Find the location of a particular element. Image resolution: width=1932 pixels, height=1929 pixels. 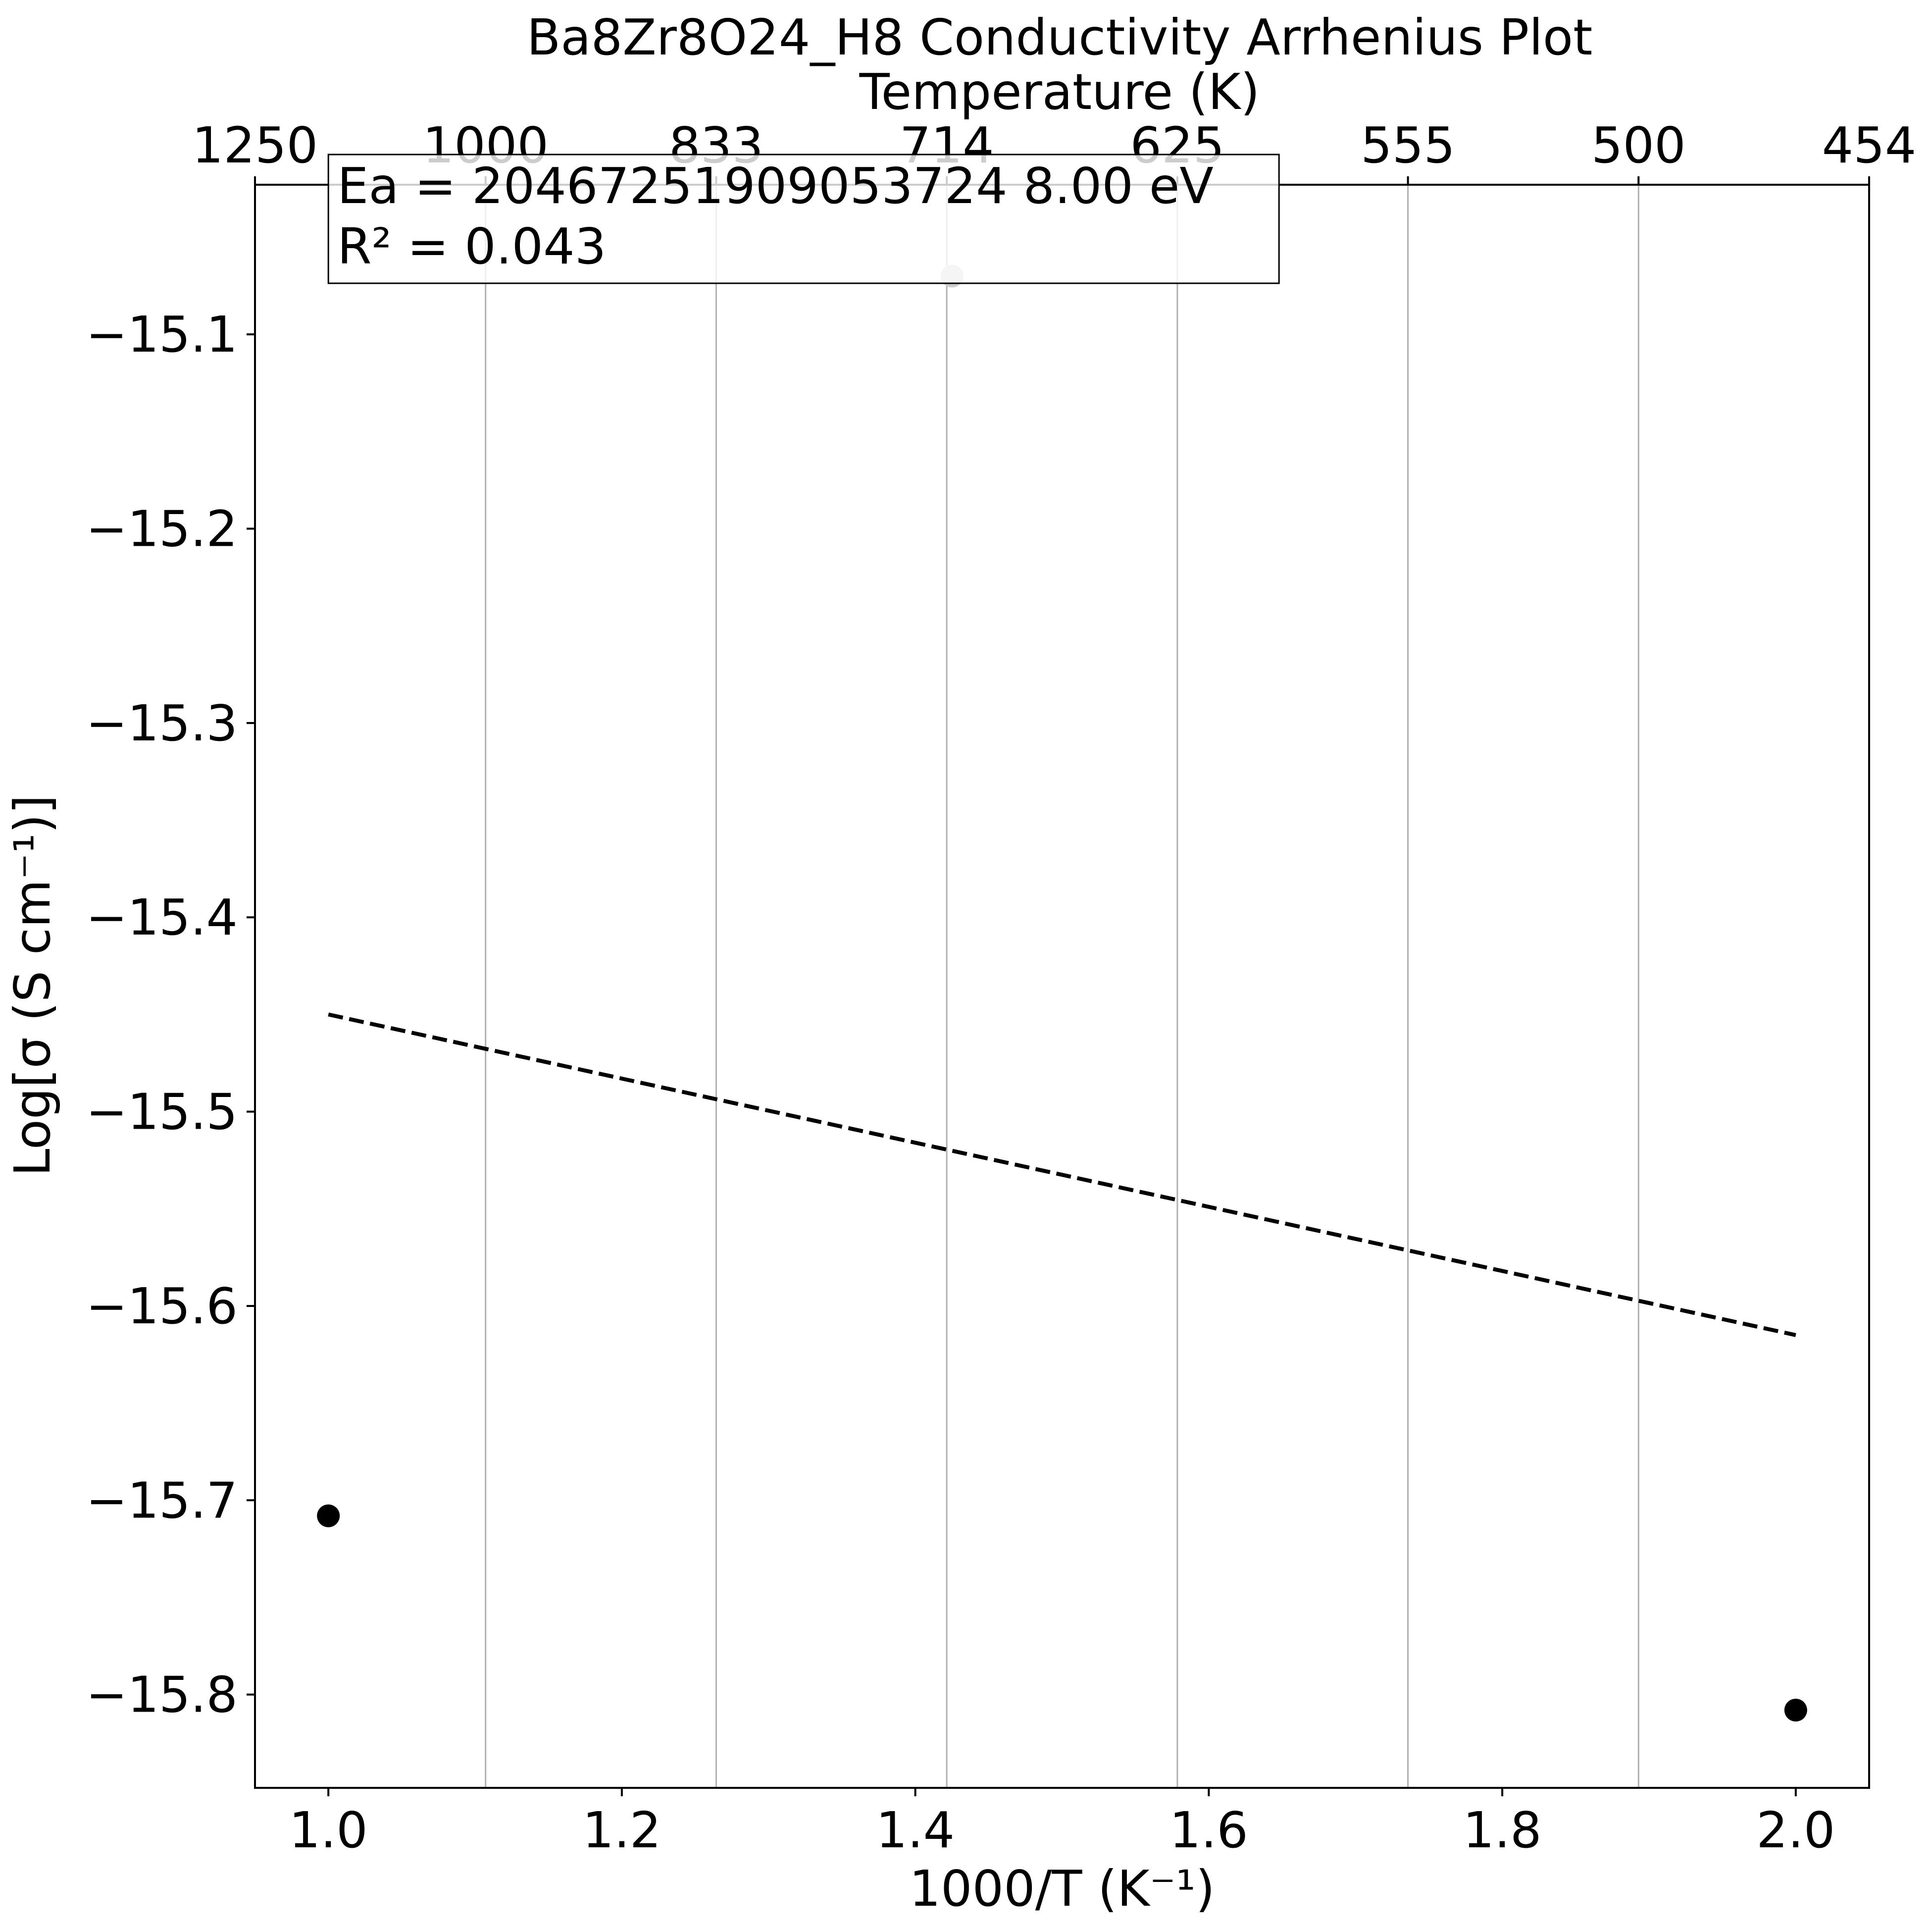

top-tick-label: 454 is located at coordinates (1869, 145).